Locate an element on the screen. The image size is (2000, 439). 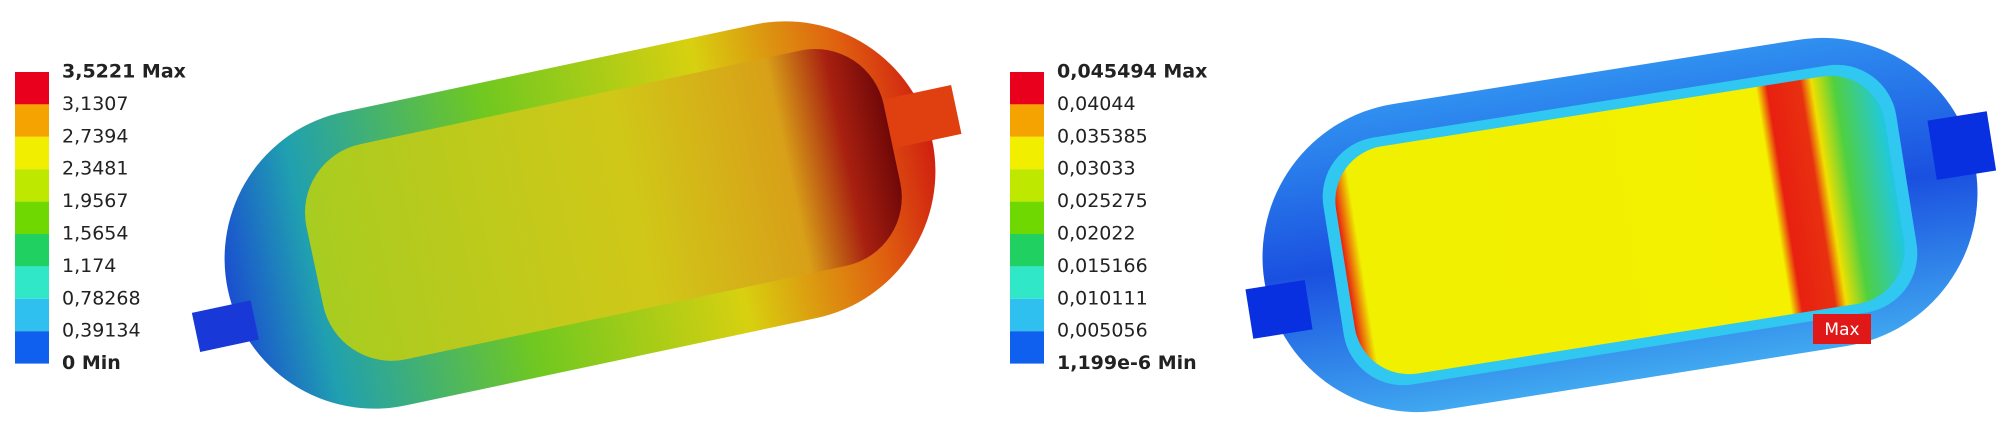
legend-label: 0,035385 is located at coordinates (1102, 136).